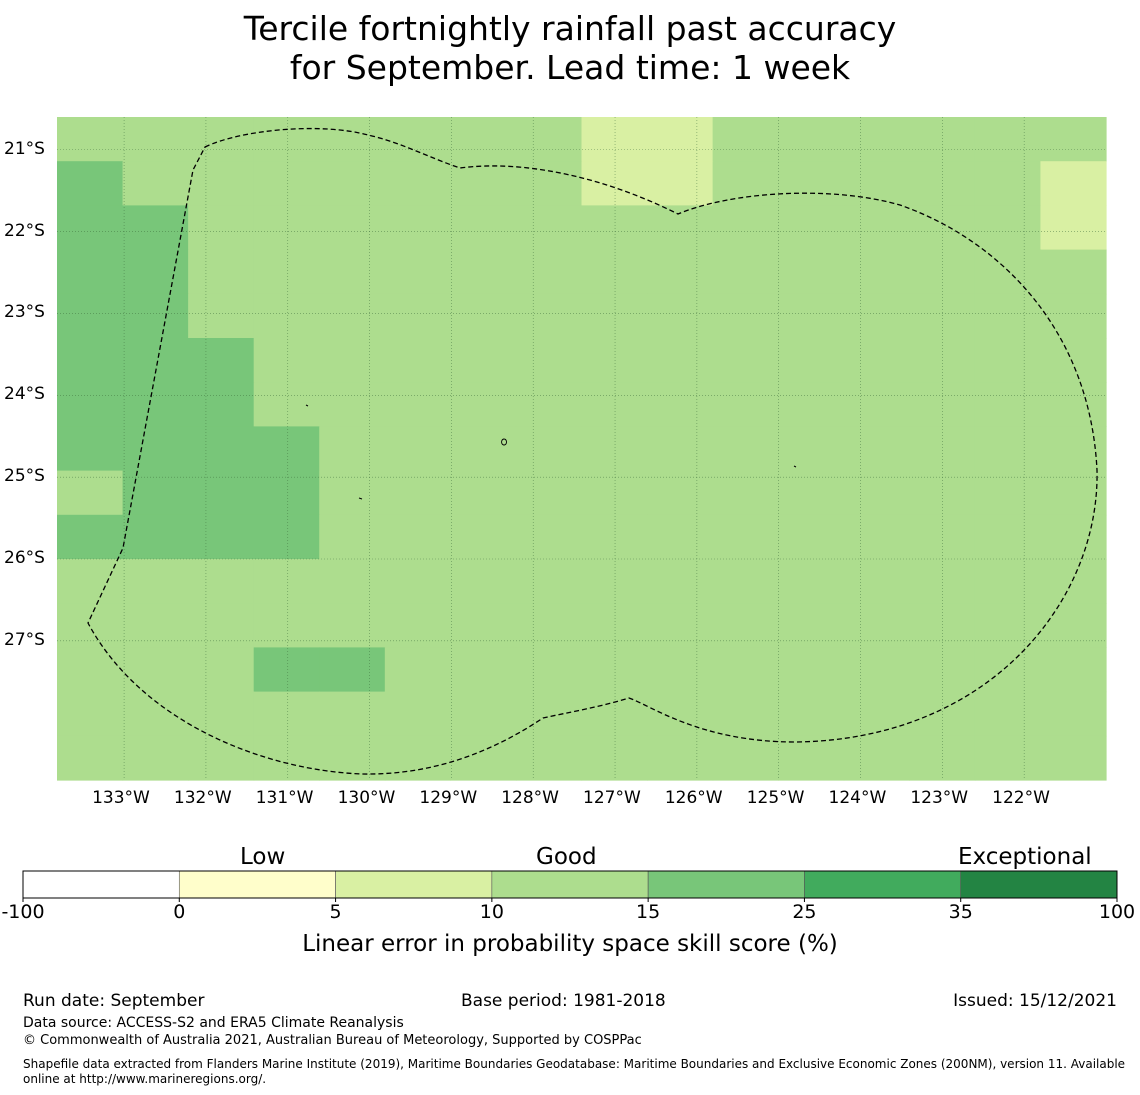  I want to click on run-date: Run date: September, so click(114, 1001).